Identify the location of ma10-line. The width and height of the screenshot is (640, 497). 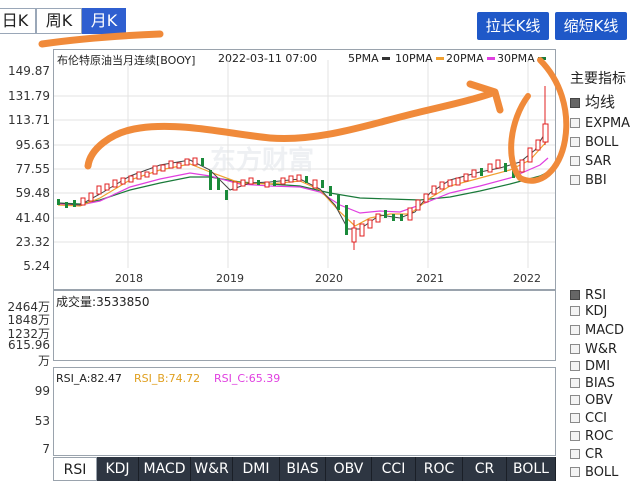
(303, 183).